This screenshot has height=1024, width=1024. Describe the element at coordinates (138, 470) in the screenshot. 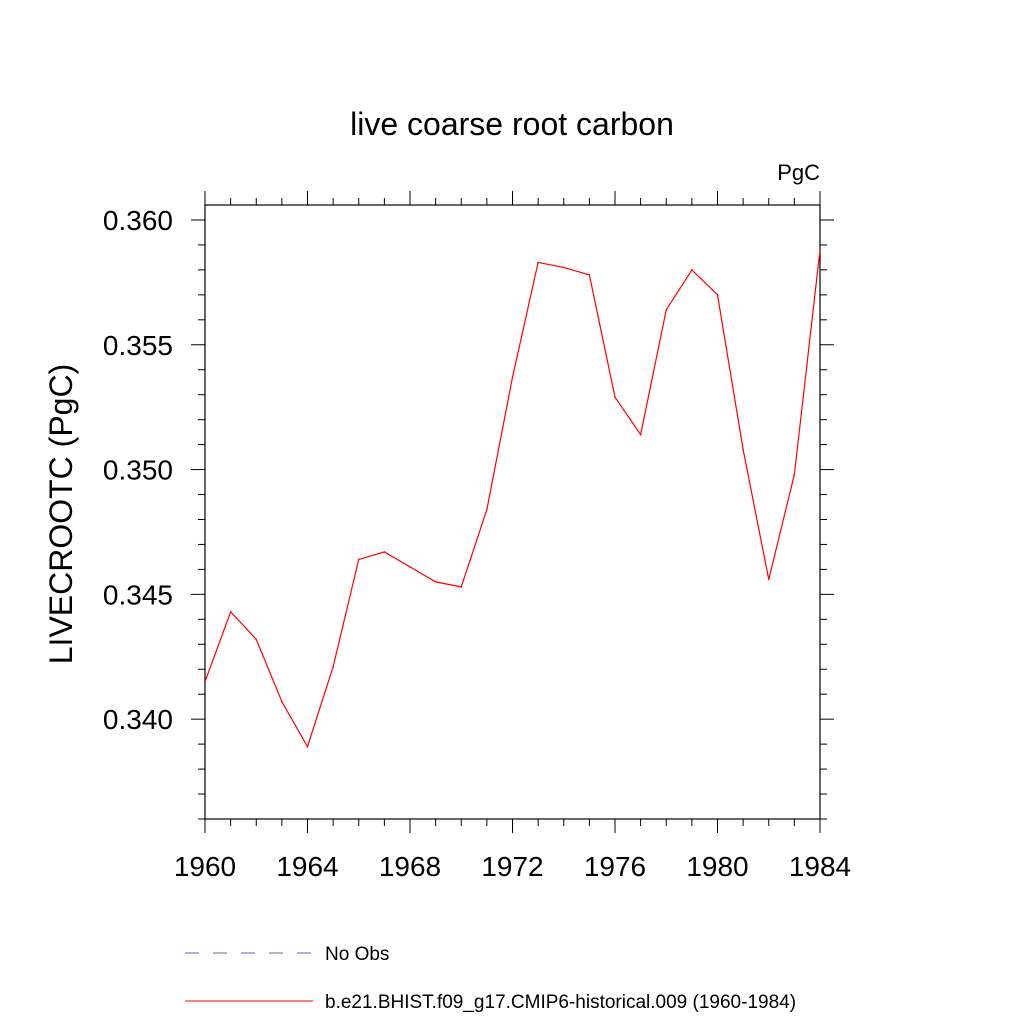

I see `y-tick-label: 0.350` at that location.